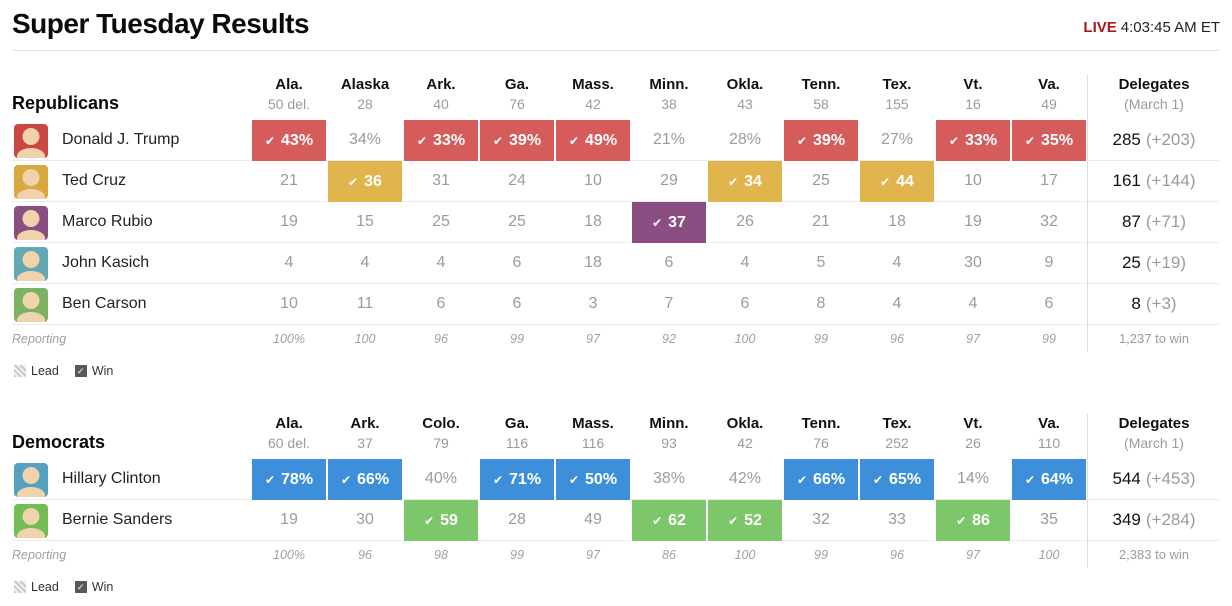 The image size is (1232, 606). I want to click on candidate-name: Ted Cruz, so click(94, 181).